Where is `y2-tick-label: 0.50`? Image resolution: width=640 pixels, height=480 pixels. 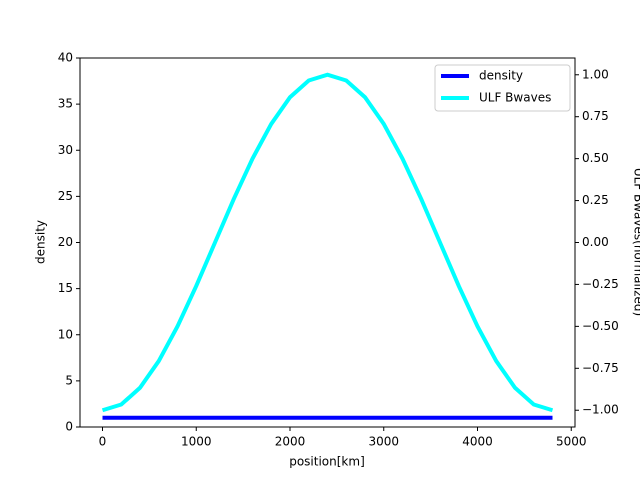 y2-tick-label: 0.50 is located at coordinates (595, 158).